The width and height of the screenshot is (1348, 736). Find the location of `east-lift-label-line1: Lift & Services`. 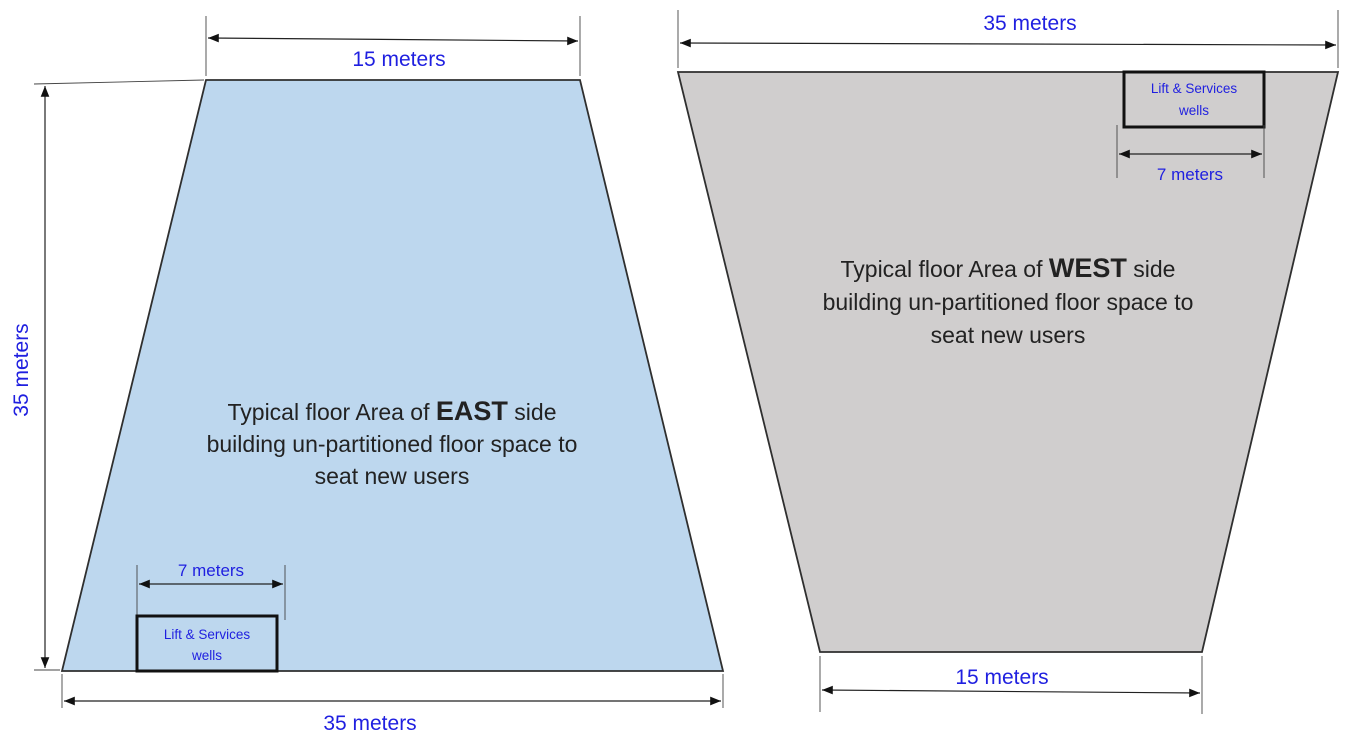

east-lift-label-line1: Lift & Services is located at coordinates (207, 634).